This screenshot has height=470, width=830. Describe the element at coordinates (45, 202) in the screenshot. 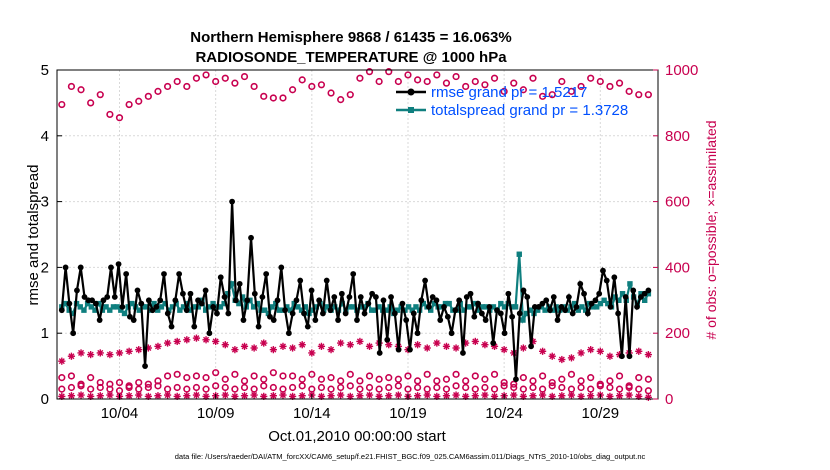

I see `y-tick-label: 3` at that location.